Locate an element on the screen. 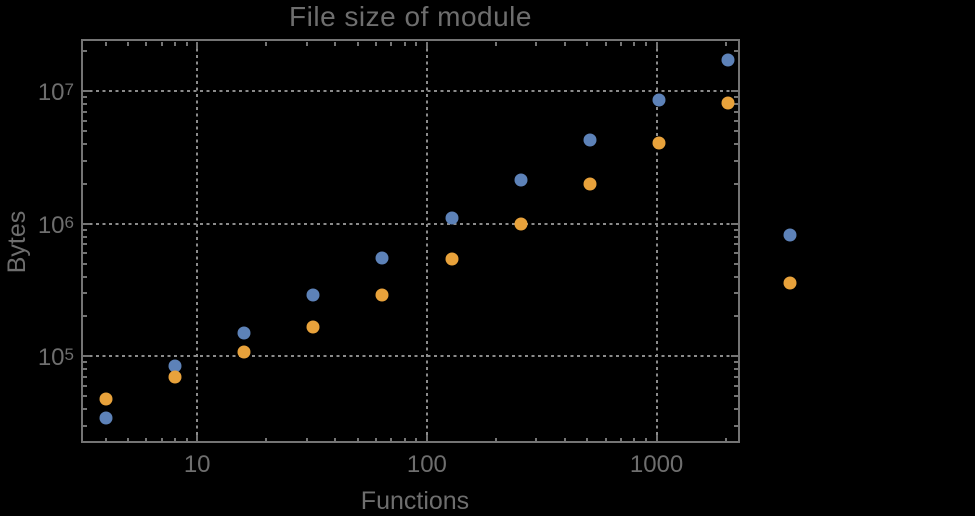 This screenshot has height=516, width=975. x-axis-label: Functions is located at coordinates (415, 501).